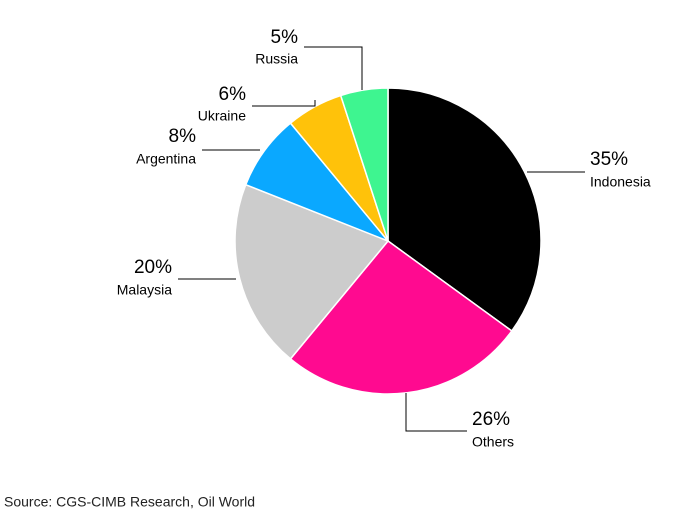 The height and width of the screenshot is (519, 695). Describe the element at coordinates (153, 267) in the screenshot. I see `data-label: 20%` at that location.